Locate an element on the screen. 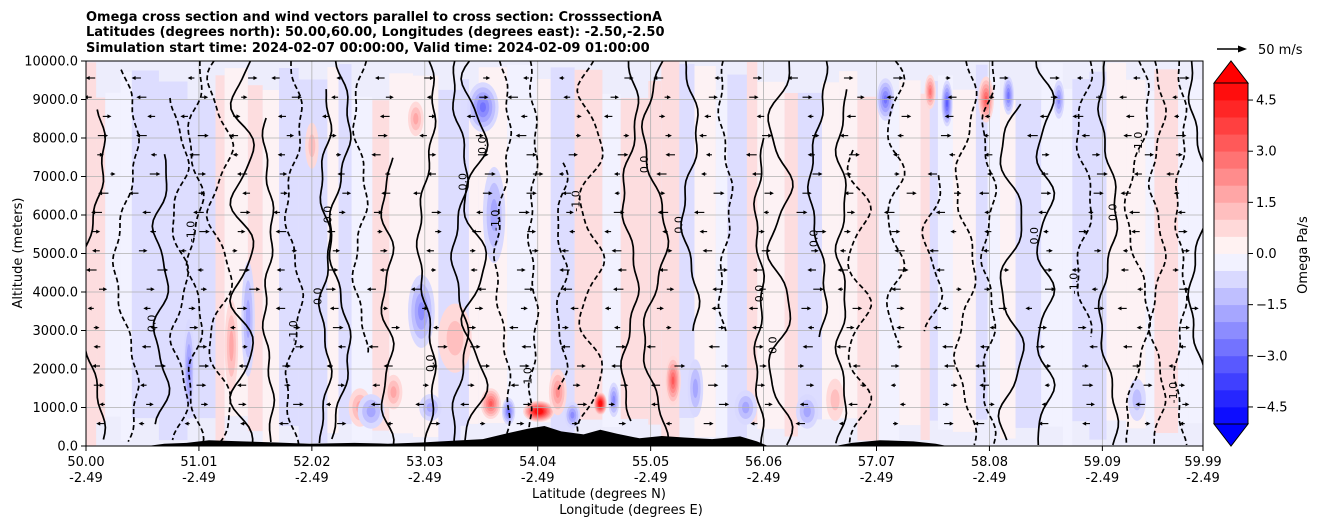 This screenshot has height=526, width=1320. omega-feature is located at coordinates (600, 403).